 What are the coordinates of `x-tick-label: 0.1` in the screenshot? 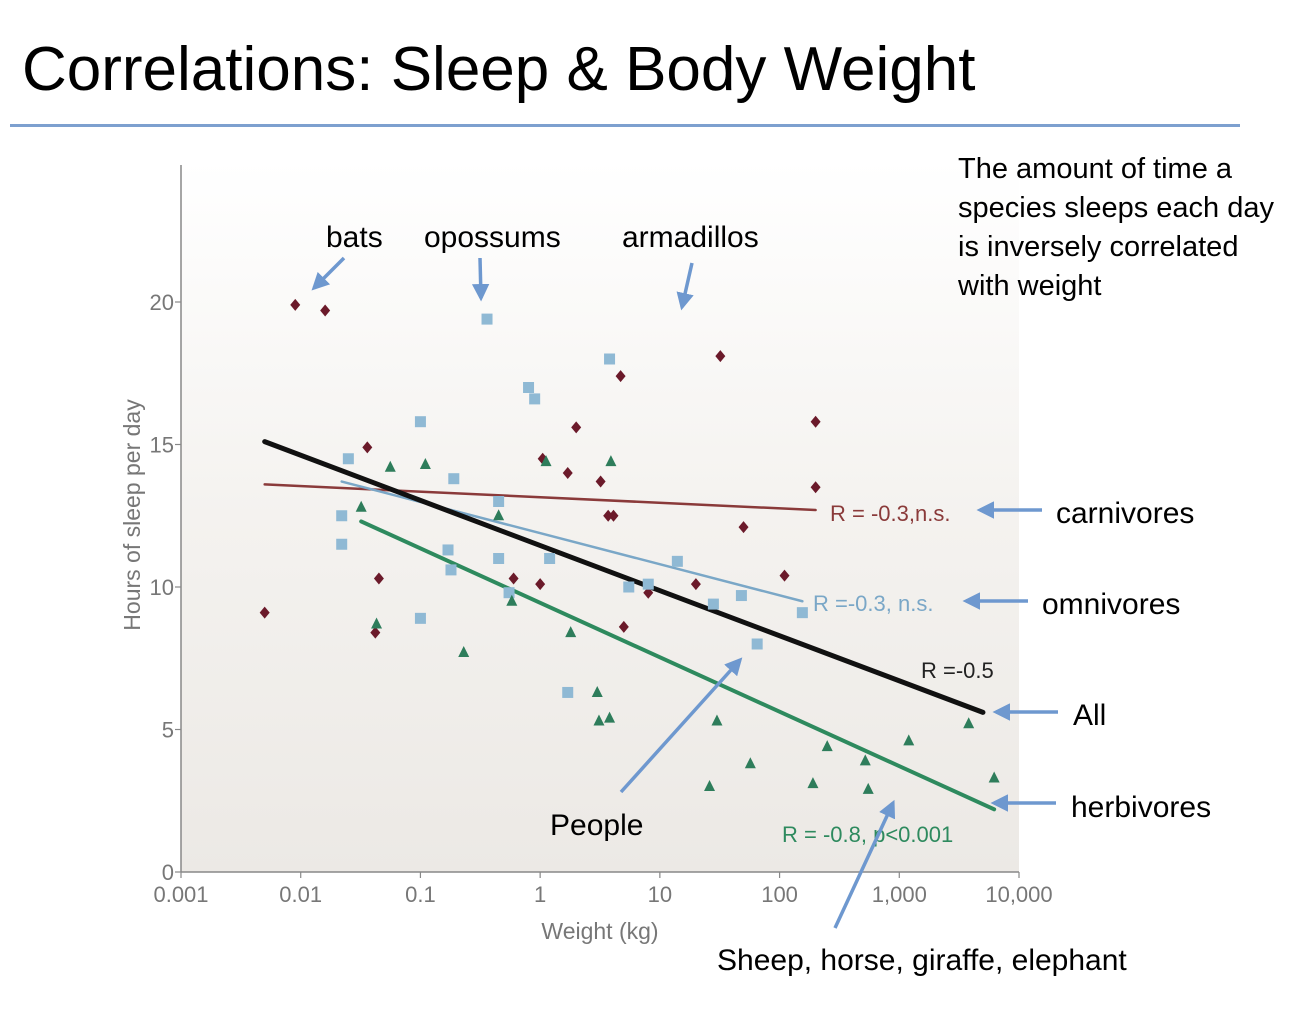 It's located at (420, 894).